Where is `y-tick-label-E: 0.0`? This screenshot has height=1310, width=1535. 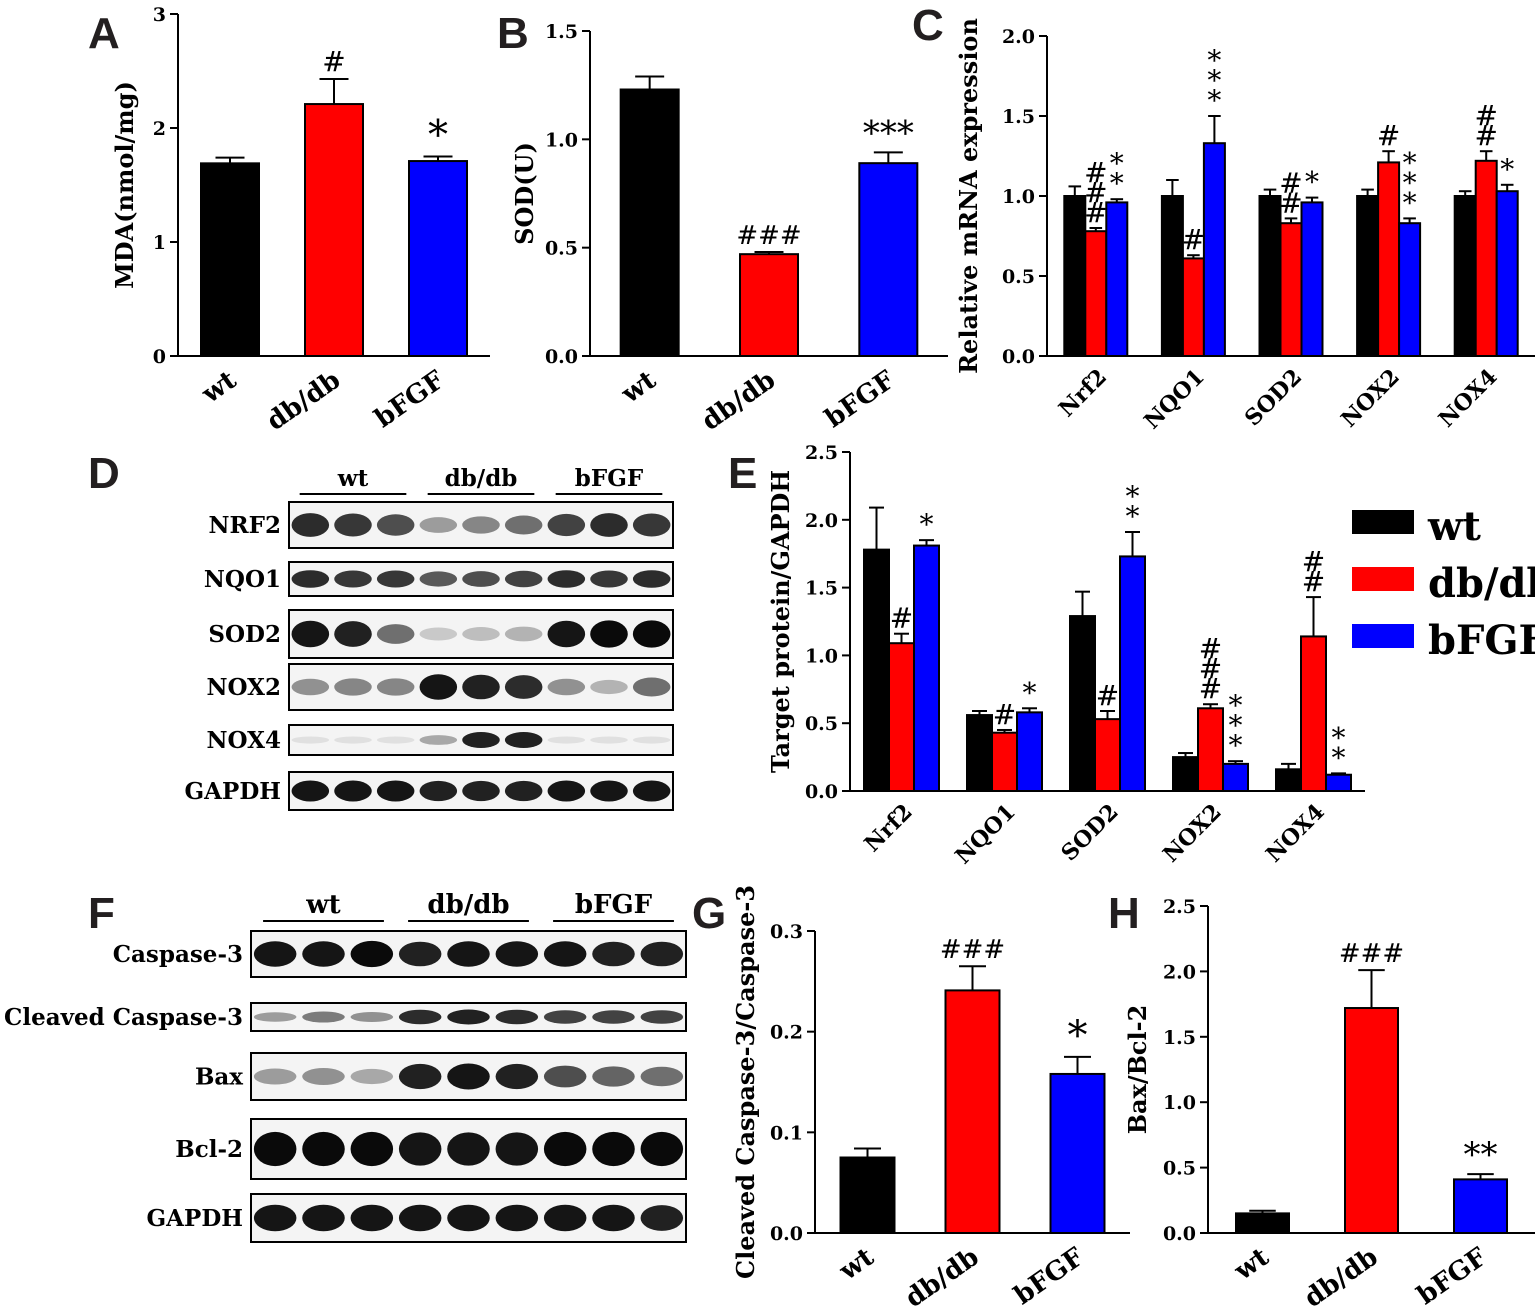 y-tick-label-E: 0.0 is located at coordinates (821, 792).